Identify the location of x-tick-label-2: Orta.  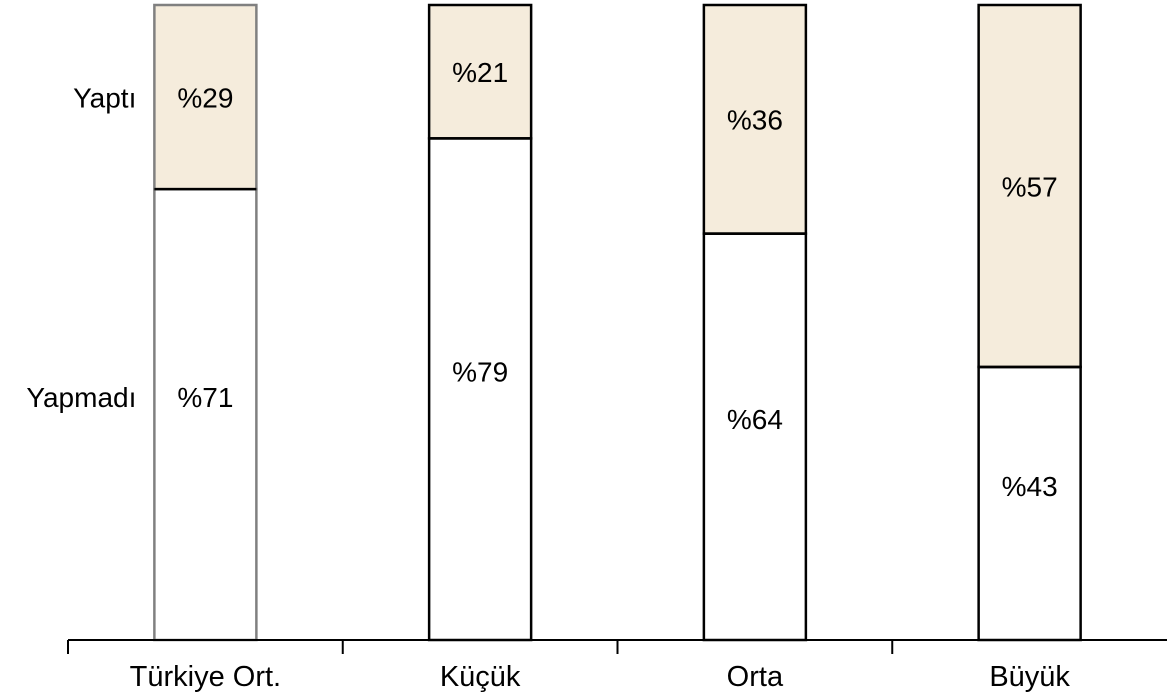
(755, 677).